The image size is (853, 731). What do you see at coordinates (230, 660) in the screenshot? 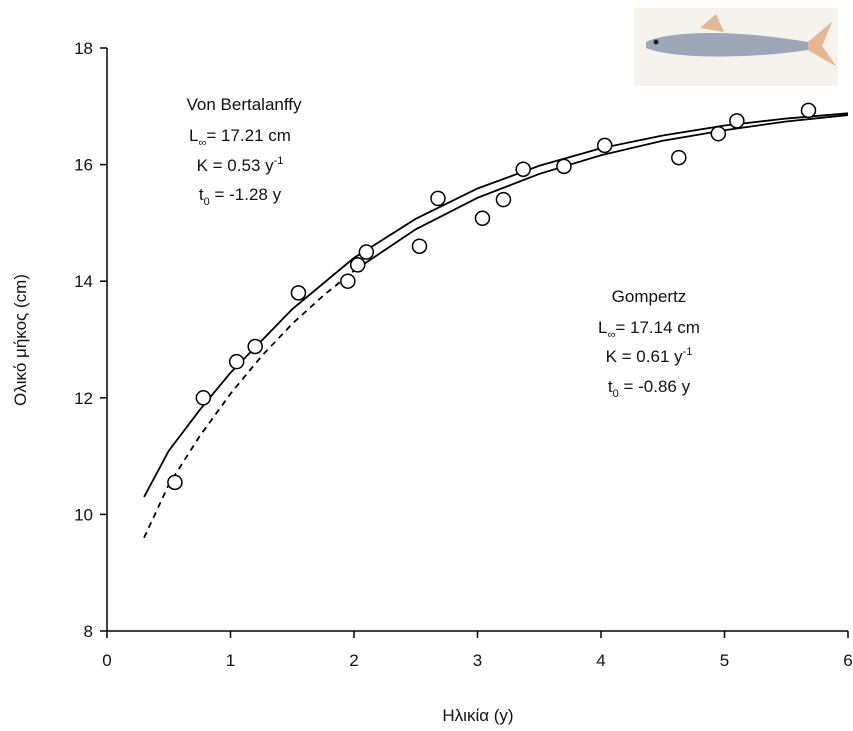
I see `x-tick-label: 1` at bounding box center [230, 660].